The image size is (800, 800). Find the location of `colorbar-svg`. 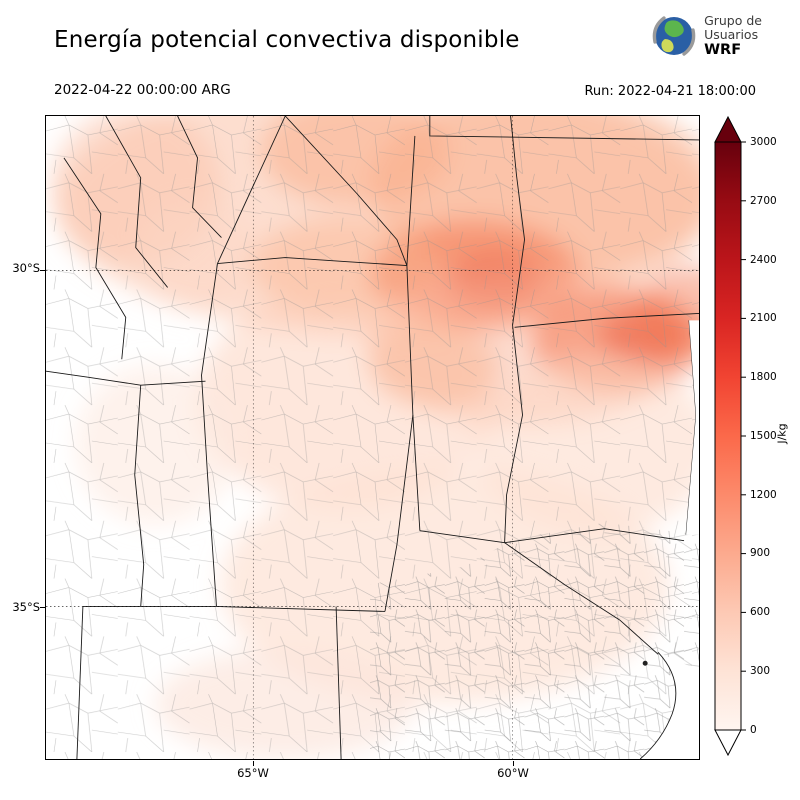

colorbar-svg is located at coordinates (730, 436).